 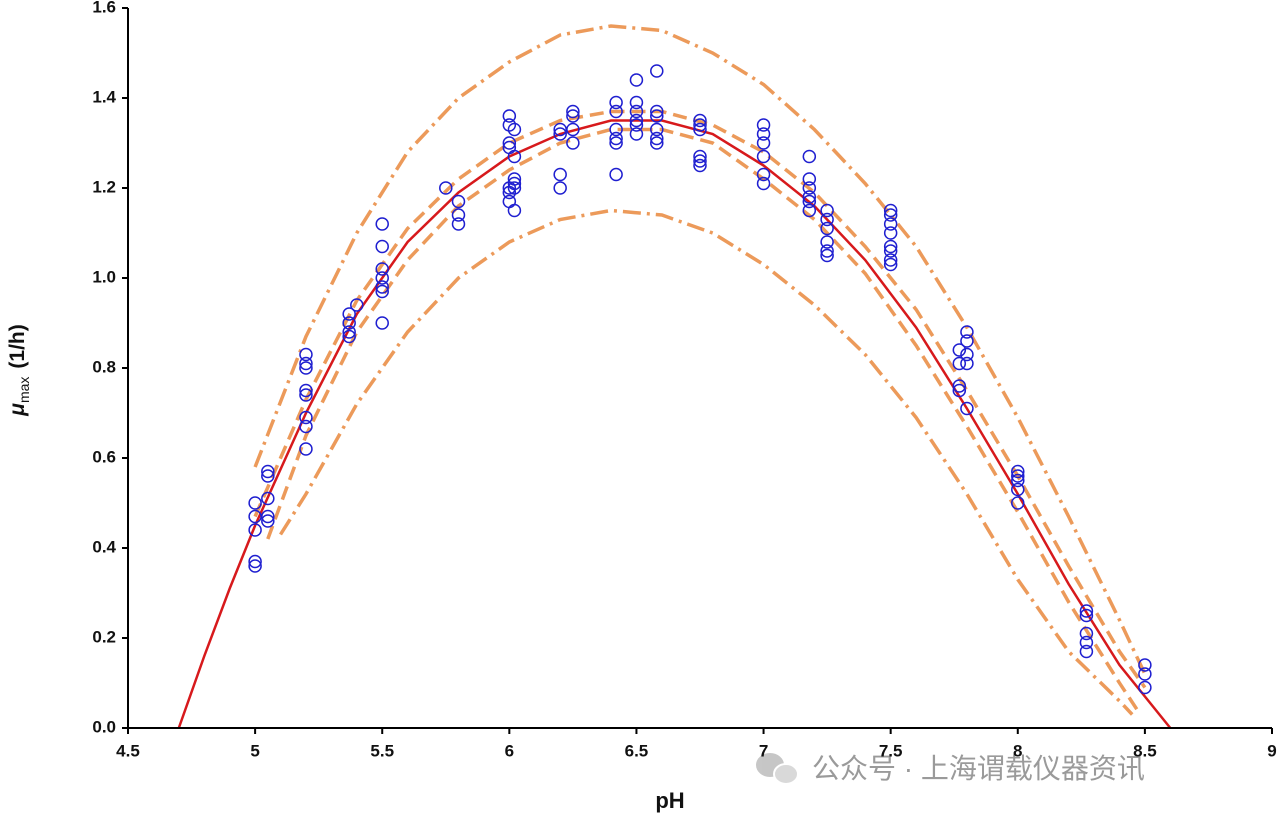 I want to click on y-axis-unit: (1/h), so click(x=17, y=346).